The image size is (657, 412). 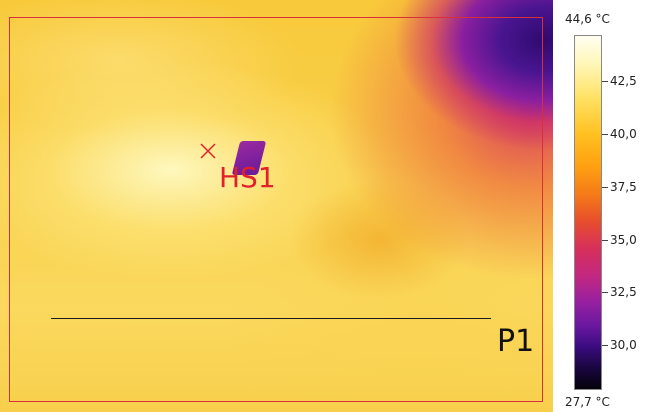 What do you see at coordinates (623, 187) in the screenshot?
I see `tick-label: 37,5` at bounding box center [623, 187].